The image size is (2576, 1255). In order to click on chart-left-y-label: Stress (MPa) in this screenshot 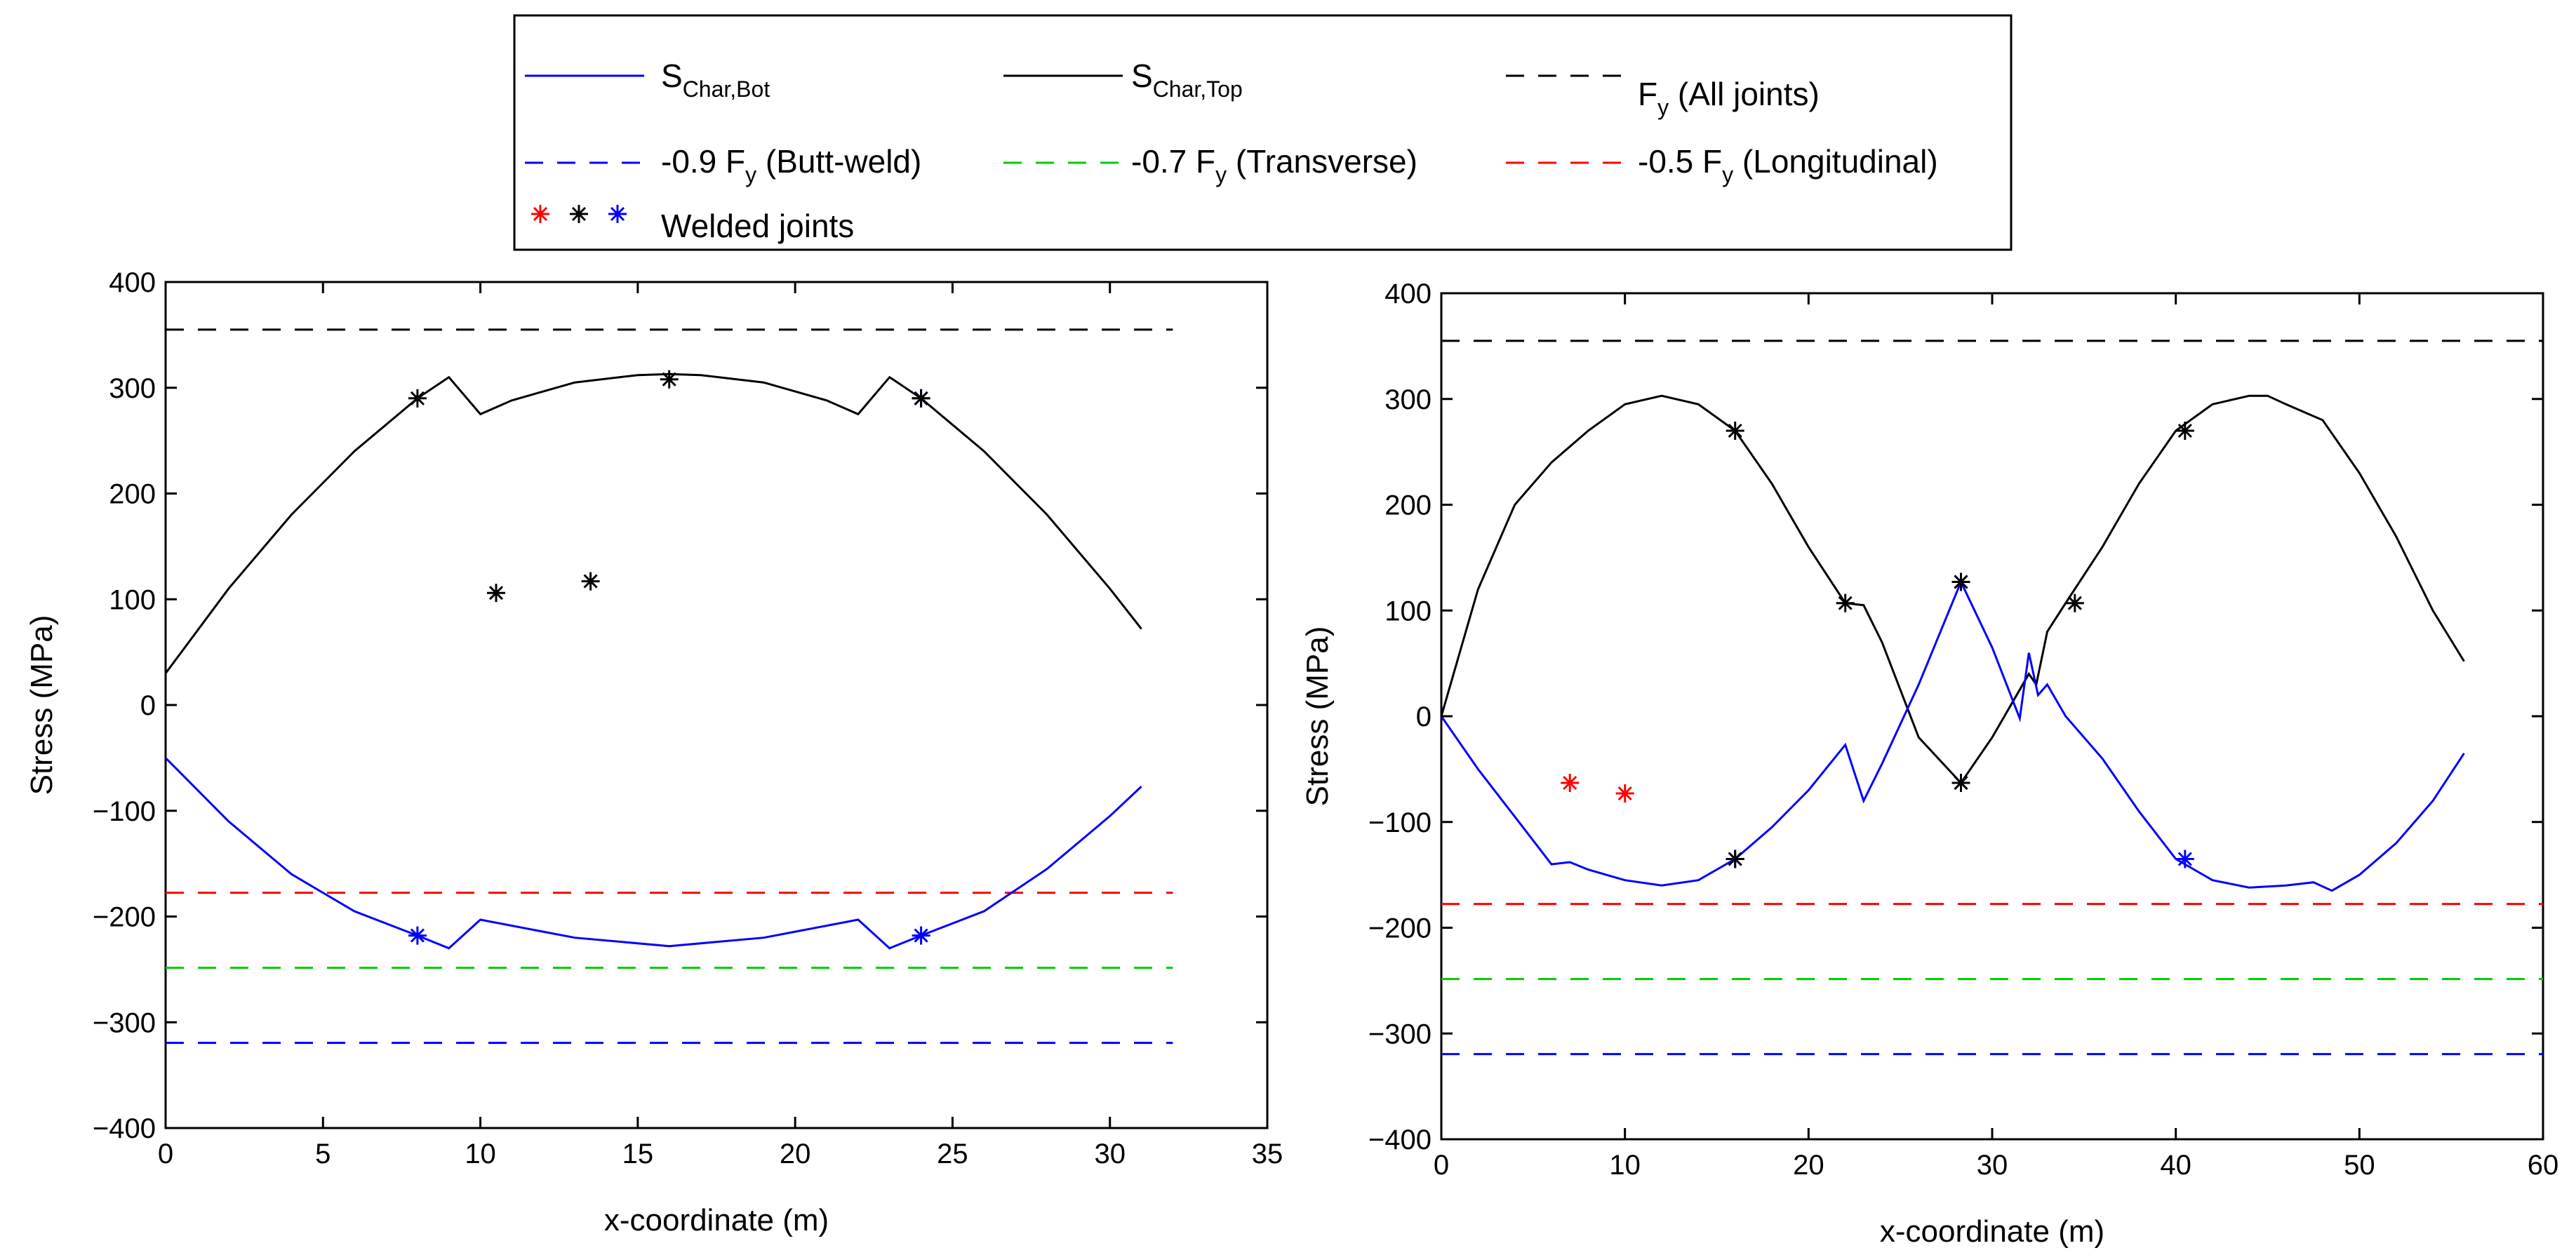, I will do `click(42, 705)`.